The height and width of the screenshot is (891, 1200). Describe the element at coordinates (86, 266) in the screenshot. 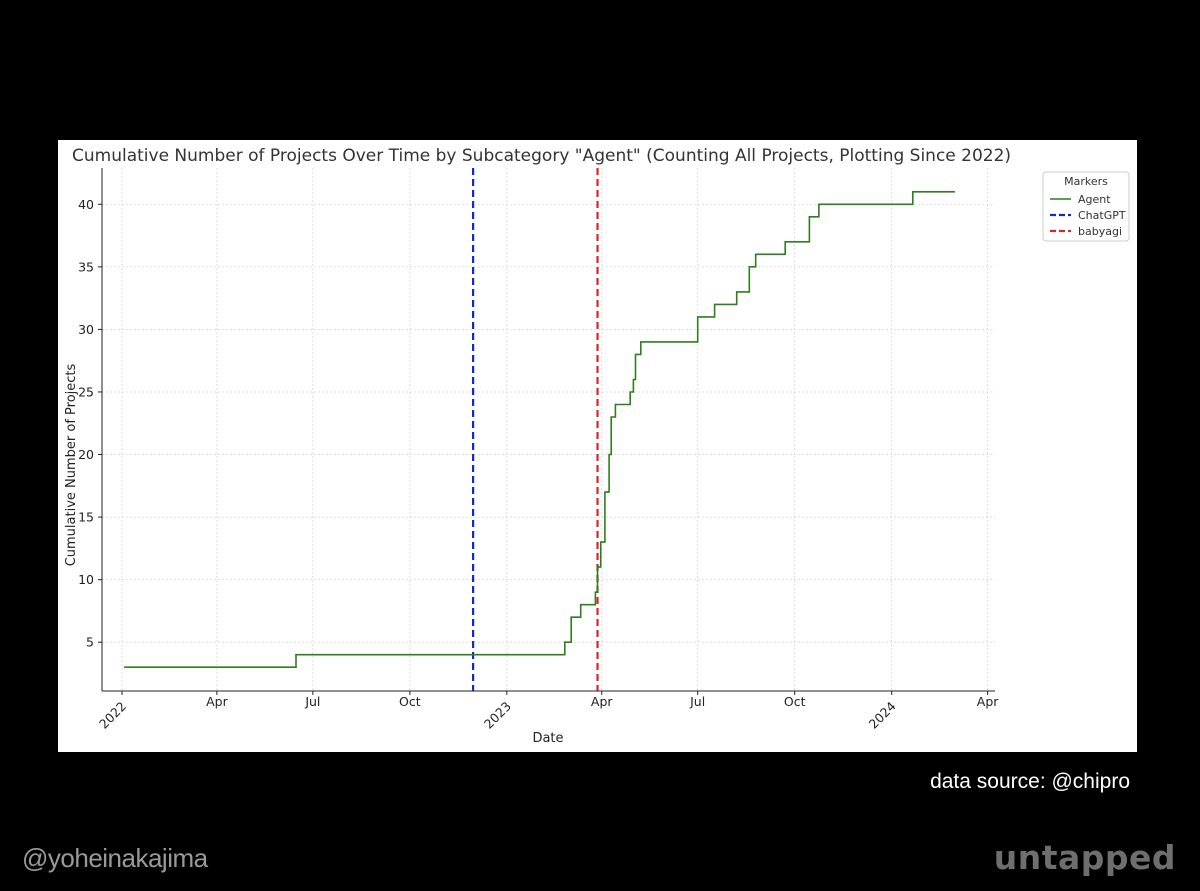

I see `y-tick-label: 35` at that location.